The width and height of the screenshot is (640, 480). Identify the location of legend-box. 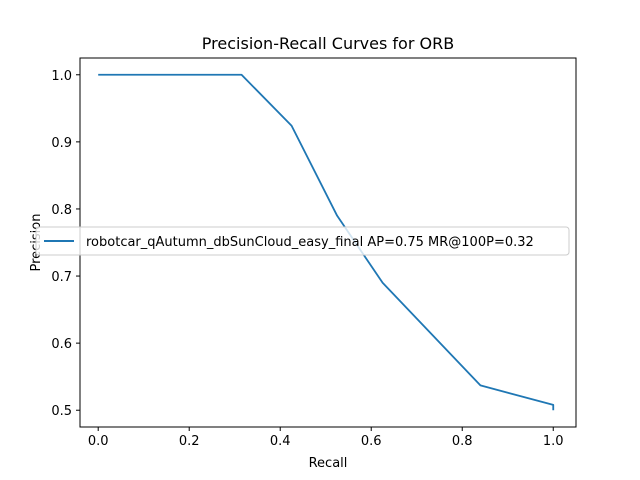
(302, 241).